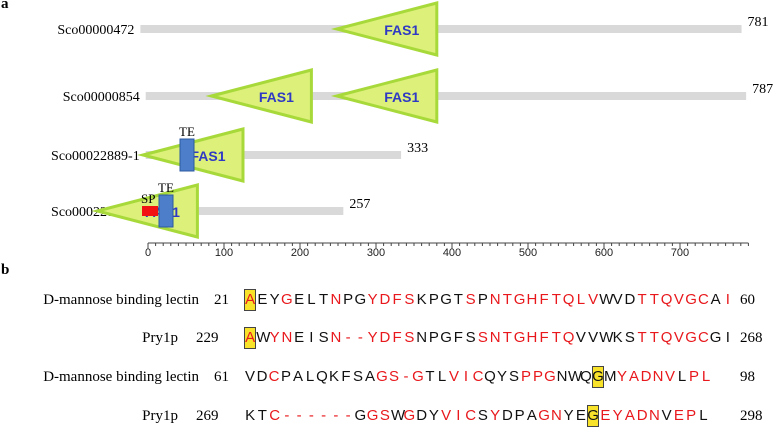 This screenshot has width=778, height=442. Describe the element at coordinates (187, 131) in the screenshot. I see `te-label: TE` at that location.